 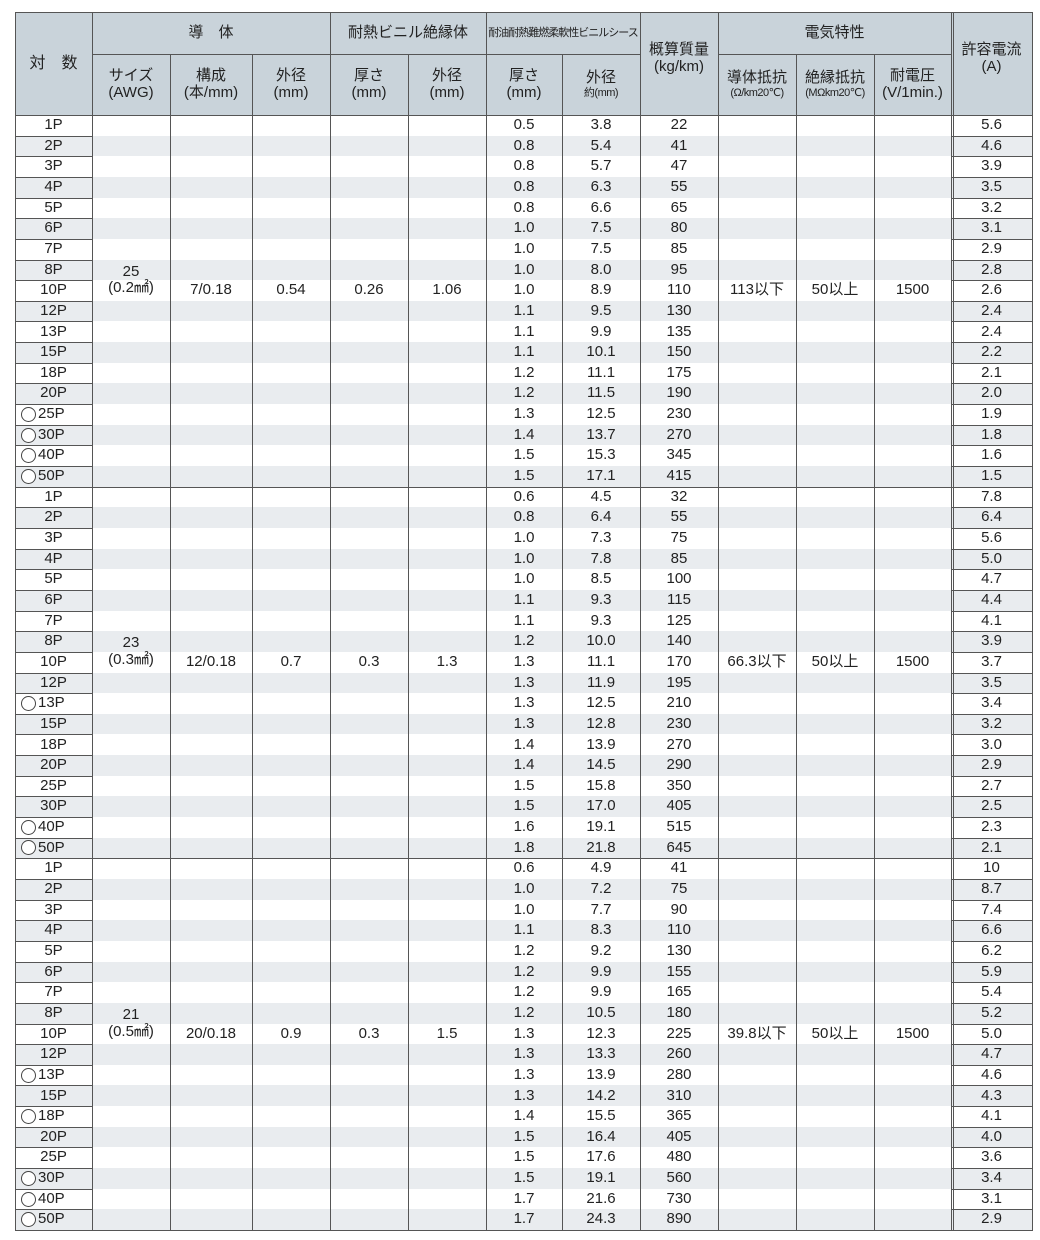 What do you see at coordinates (991, 847) in the screenshot?
I see `current-cell: 2.1` at bounding box center [991, 847].